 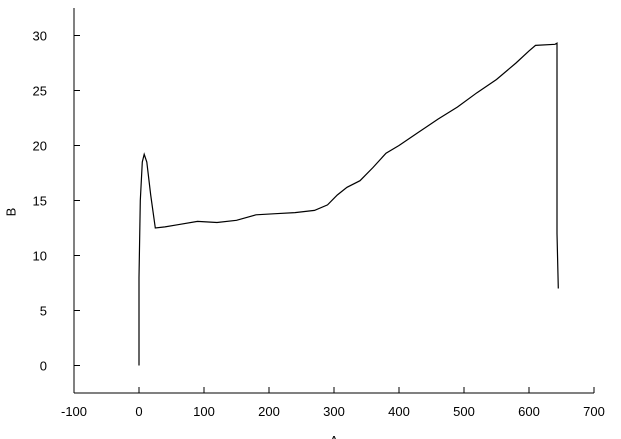 What do you see at coordinates (74, 411) in the screenshot?
I see `x-tick-label: -100` at bounding box center [74, 411].